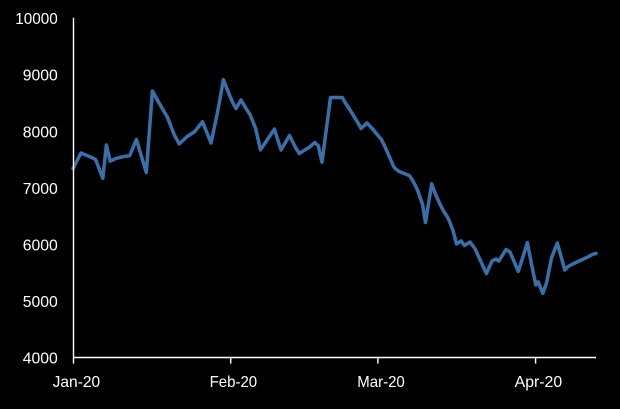  I want to click on svg-text: 9000, so click(40, 76).